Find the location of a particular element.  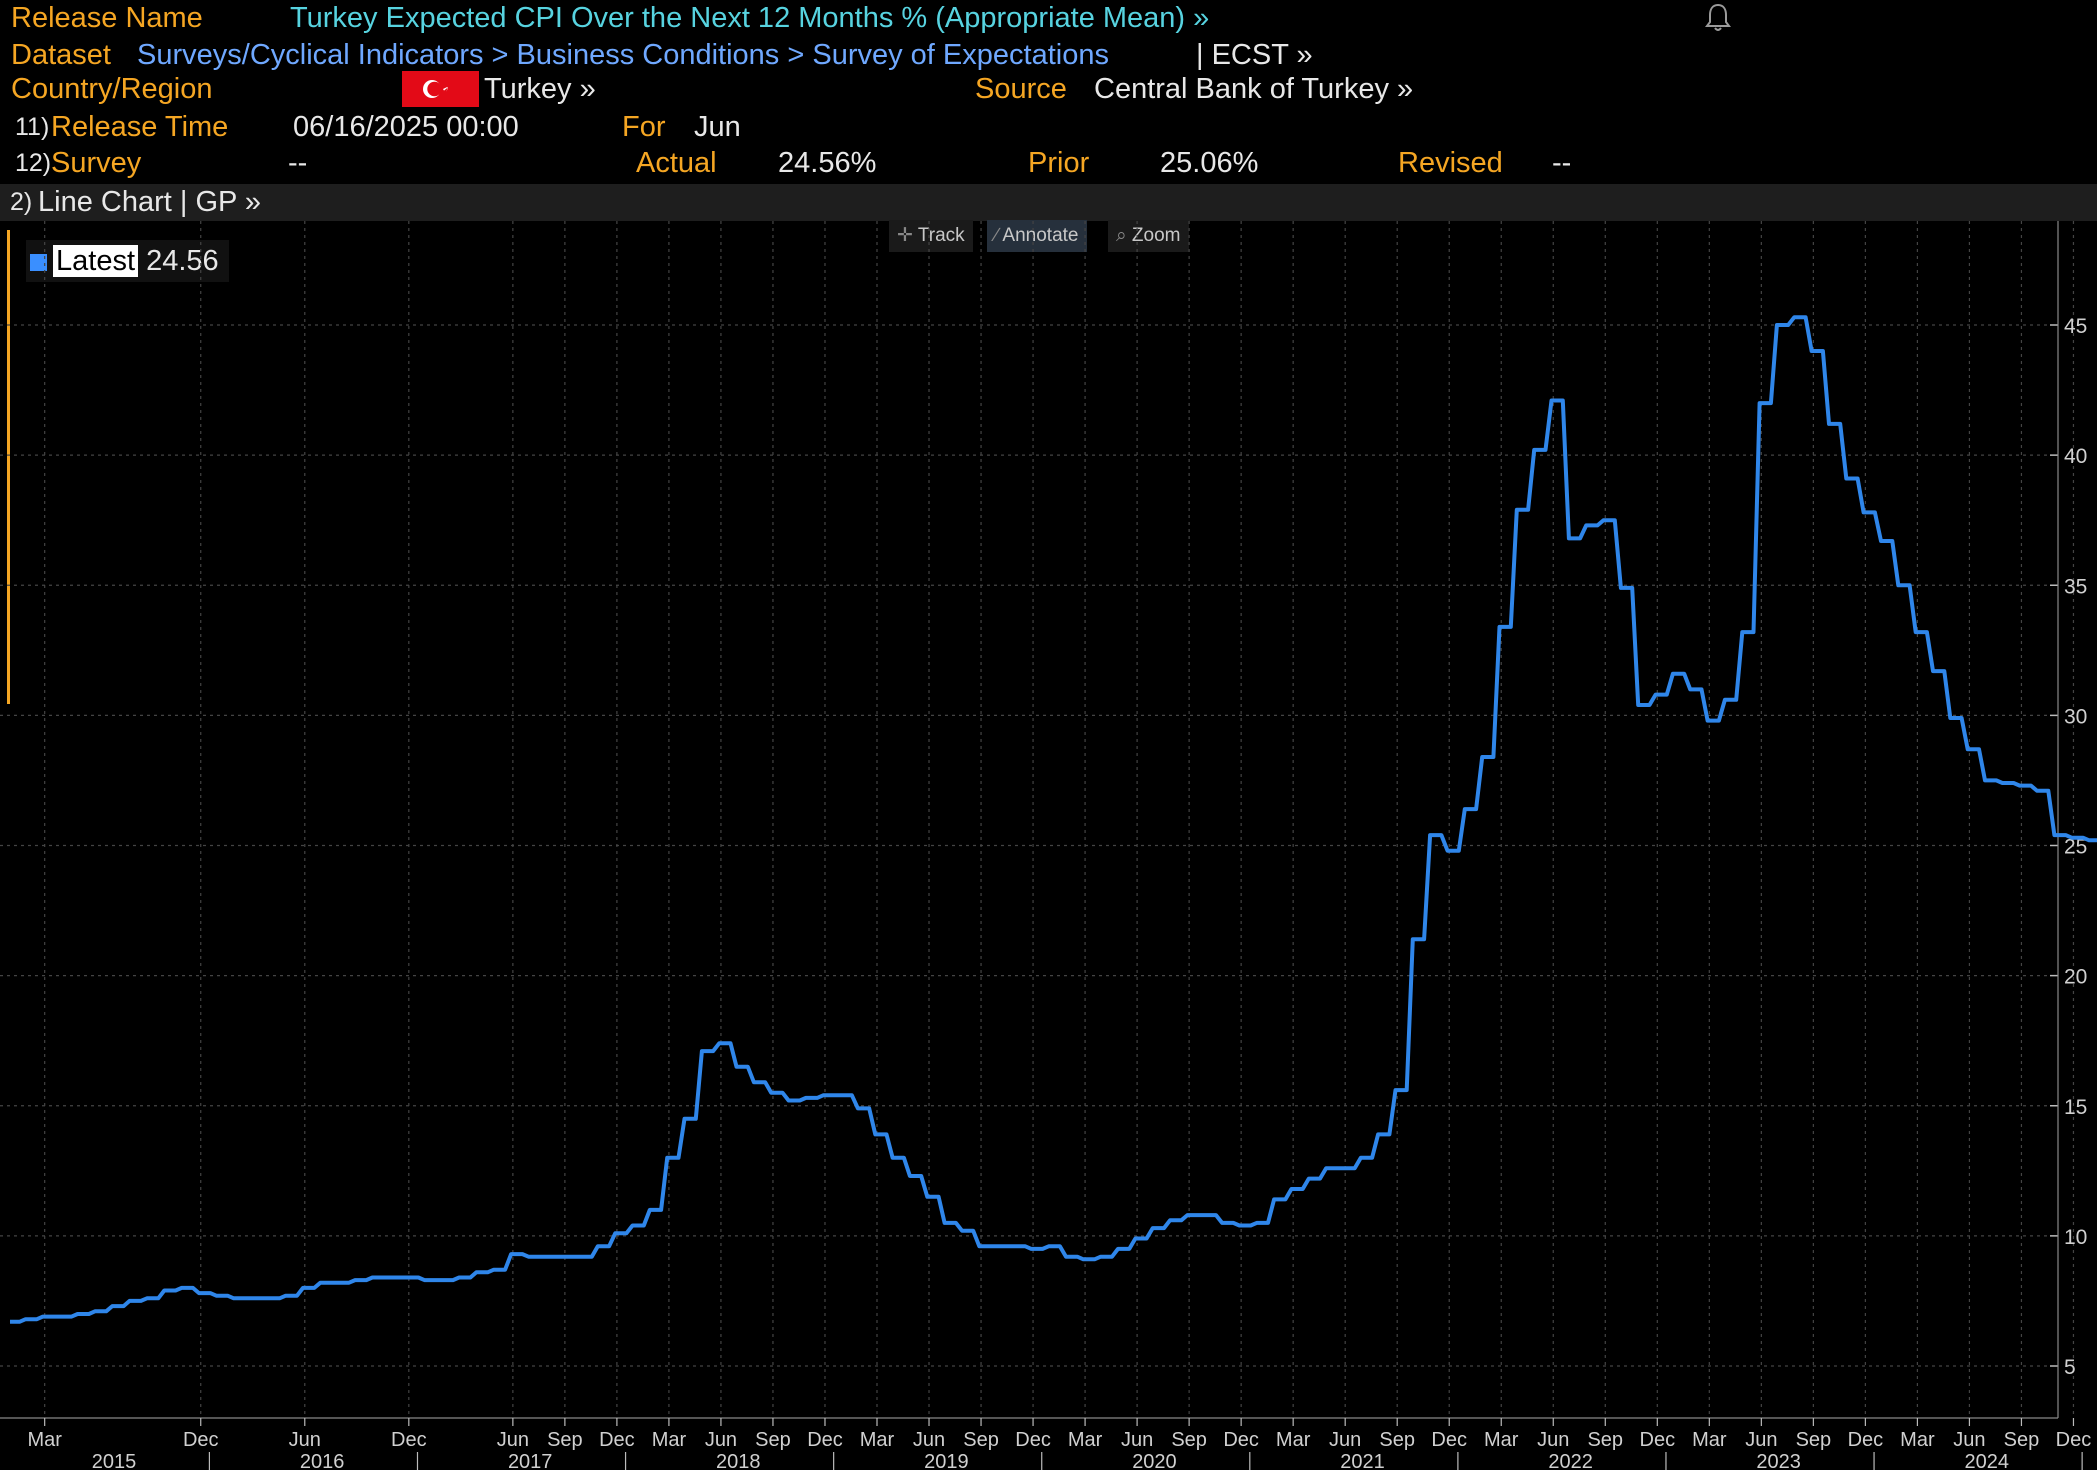

turkey-flag-icon is located at coordinates (440, 89).